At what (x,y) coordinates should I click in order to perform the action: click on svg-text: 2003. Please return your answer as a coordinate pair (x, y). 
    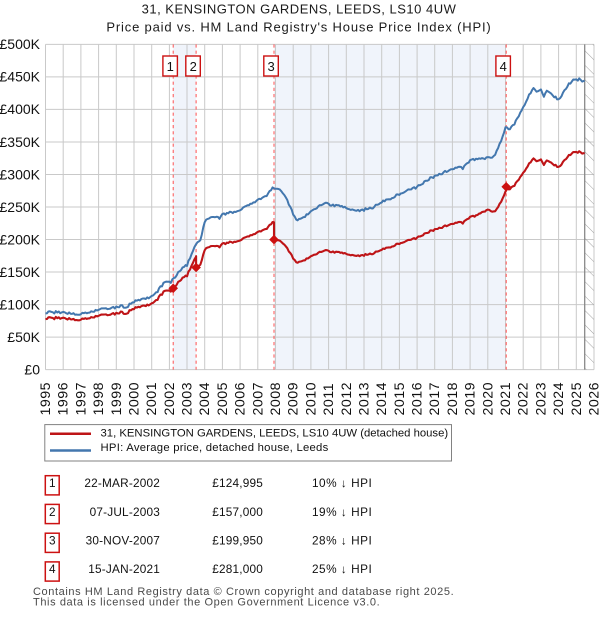
    Looking at the image, I should click on (188, 399).